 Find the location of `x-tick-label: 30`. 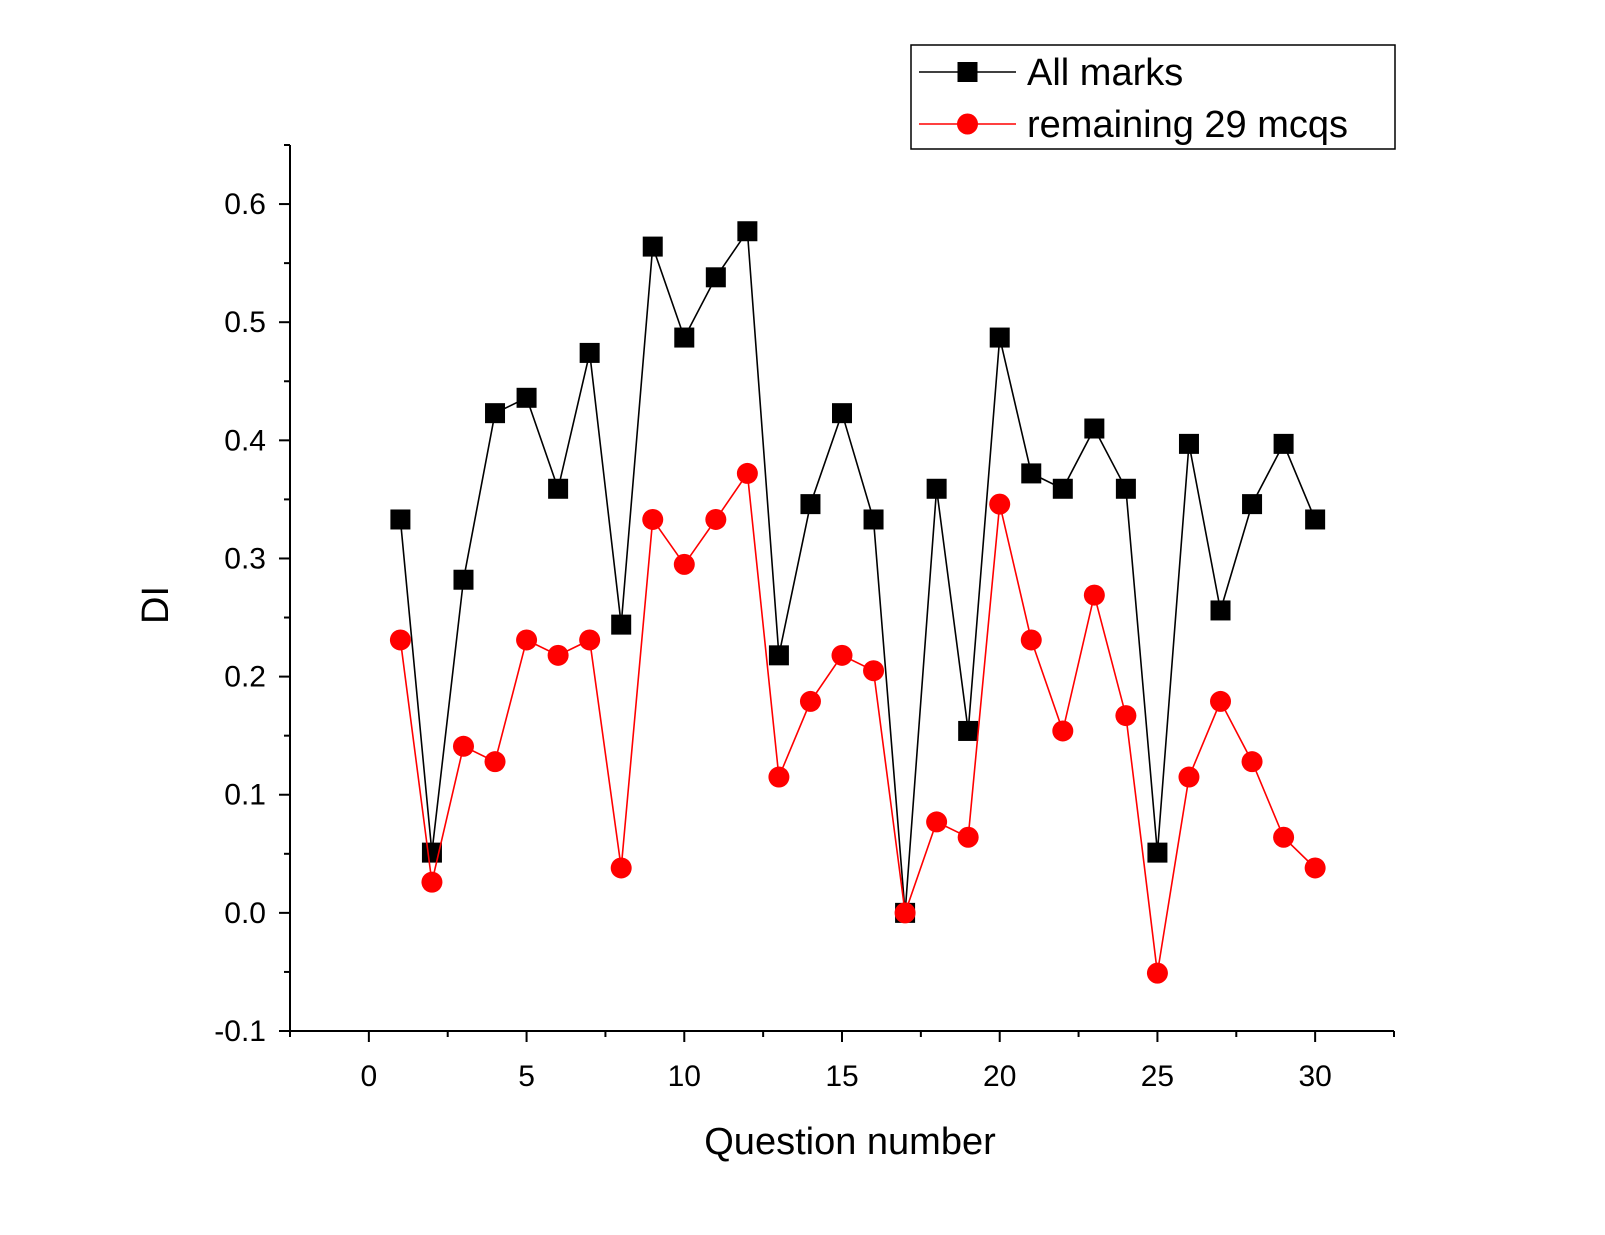

x-tick-label: 30 is located at coordinates (1314, 1076).